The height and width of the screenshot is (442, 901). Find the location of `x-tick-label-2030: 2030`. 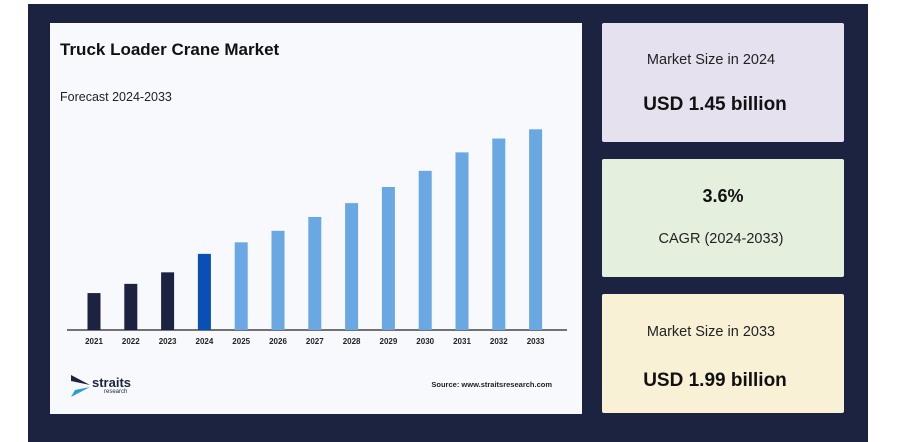

x-tick-label-2030: 2030 is located at coordinates (425, 341).